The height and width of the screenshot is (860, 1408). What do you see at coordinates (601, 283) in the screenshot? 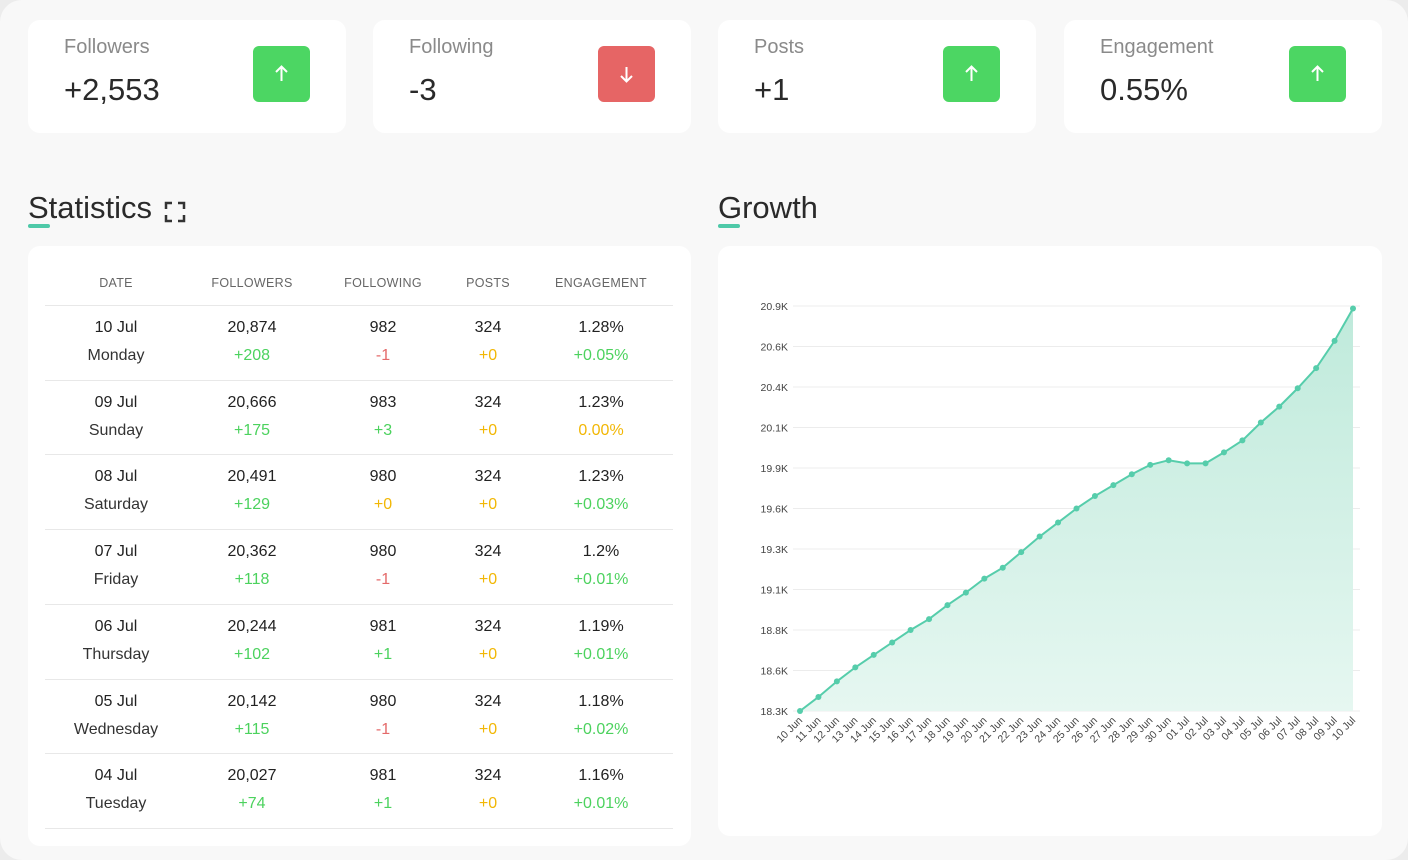
I see `column-header: ENGAGEMENT` at bounding box center [601, 283].